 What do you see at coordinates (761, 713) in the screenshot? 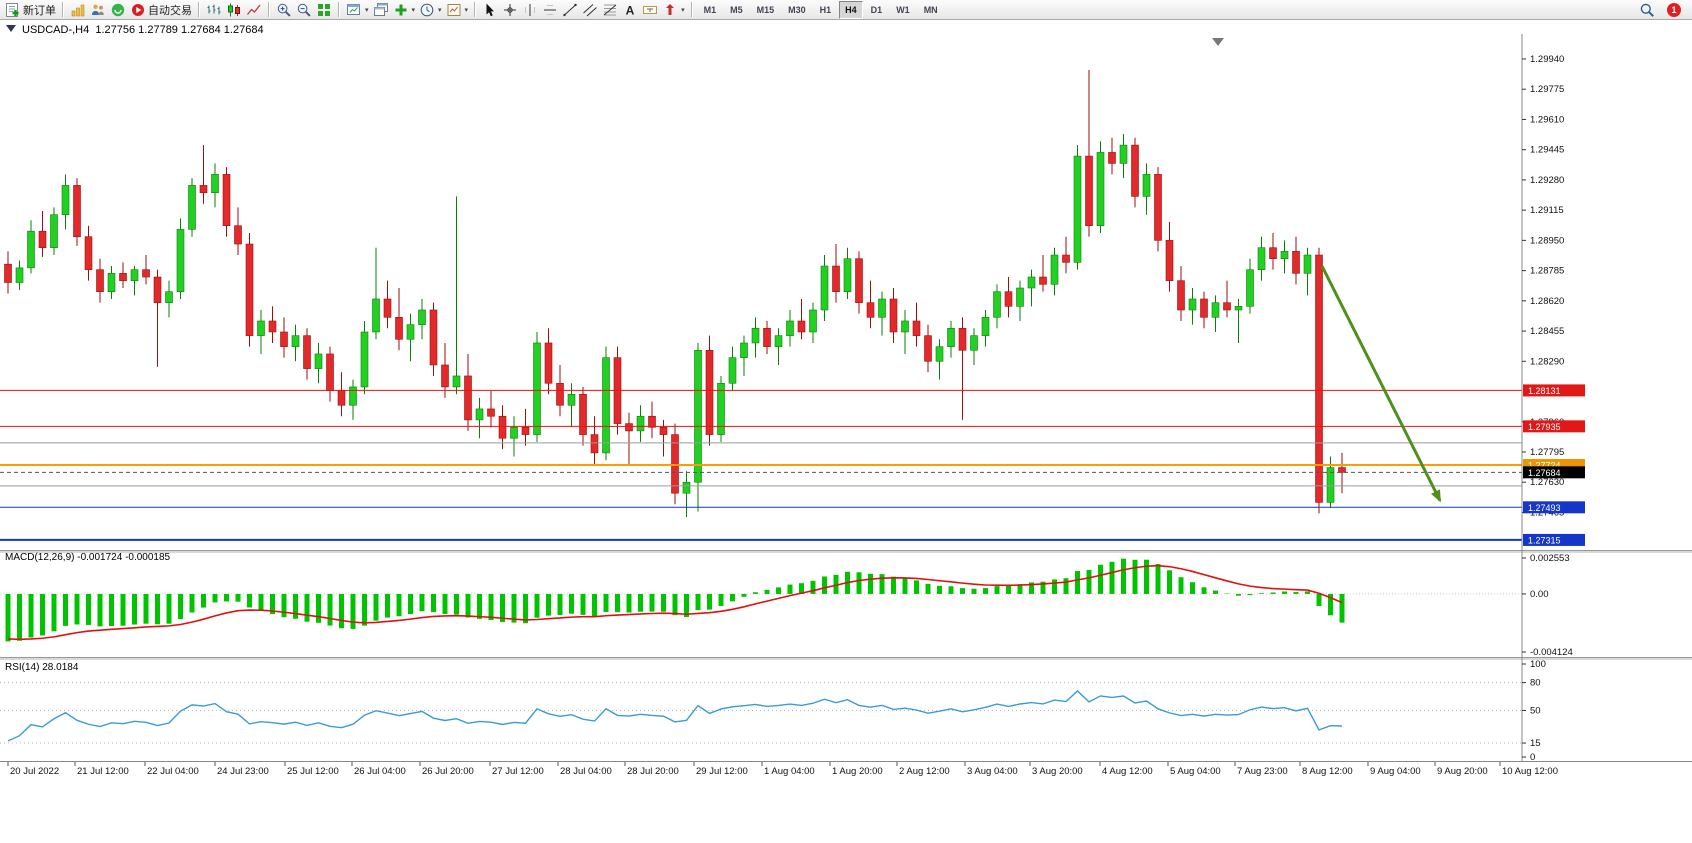
I see `rsi-panel` at bounding box center [761, 713].